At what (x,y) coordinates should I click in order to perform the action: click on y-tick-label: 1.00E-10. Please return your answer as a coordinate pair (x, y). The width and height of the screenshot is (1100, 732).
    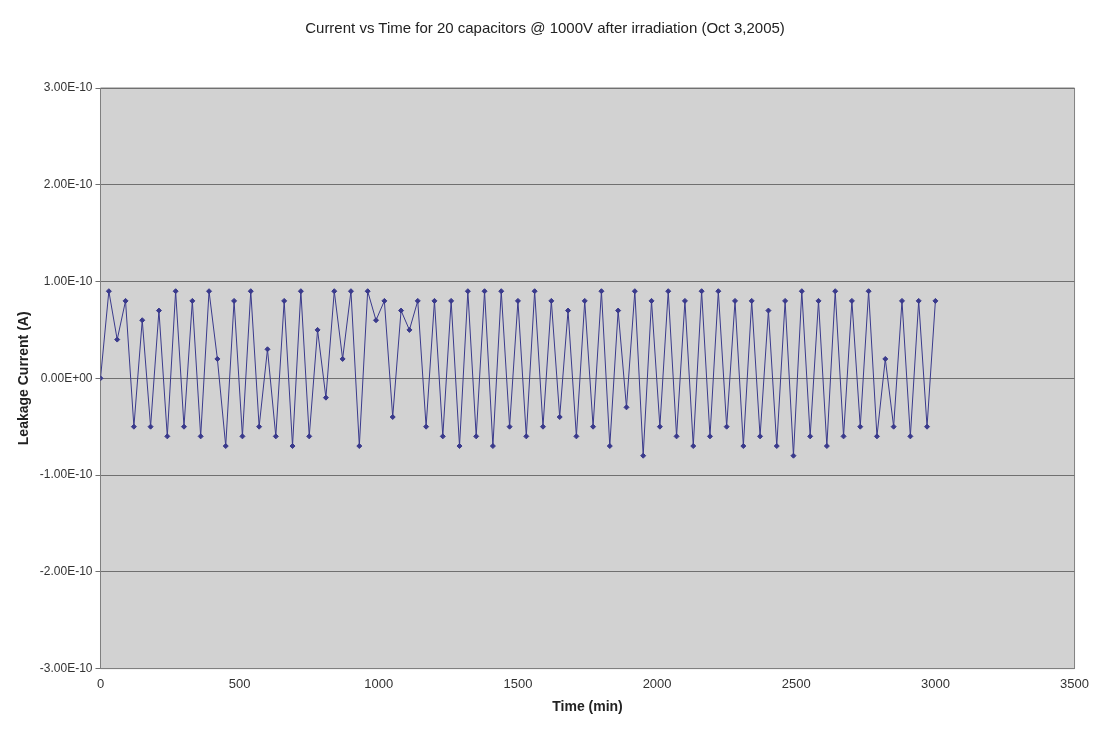
    Looking at the image, I should click on (68, 280).